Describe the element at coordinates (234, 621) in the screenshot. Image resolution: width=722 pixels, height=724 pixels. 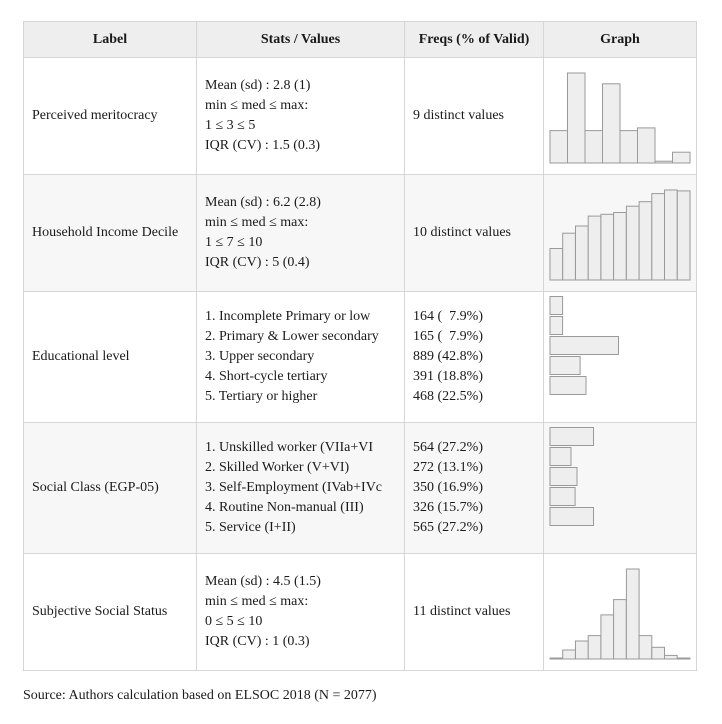
I see `stats-line: 0 ≤ 5 ≤ 10` at that location.